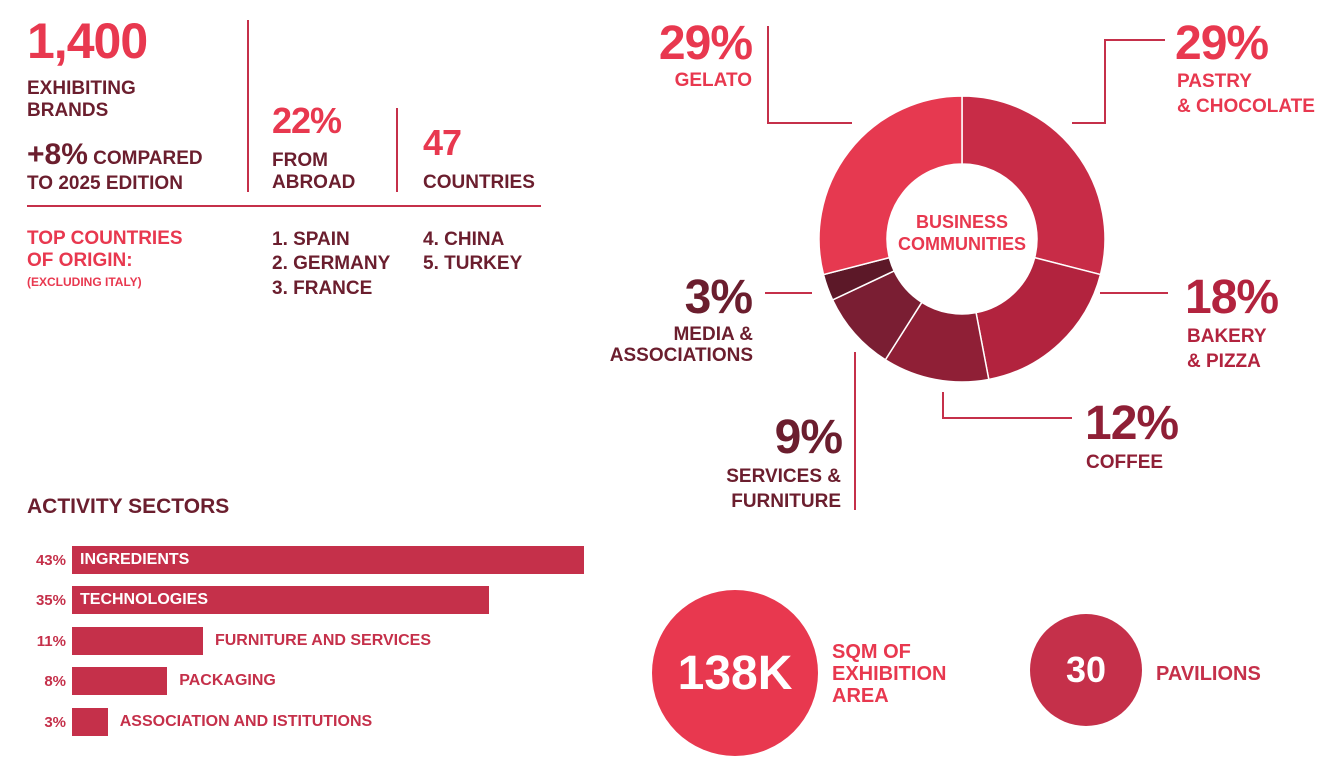 Image resolution: width=1332 pixels, height=763 pixels. I want to click on media-label-l1: MEDIA &, so click(713, 334).